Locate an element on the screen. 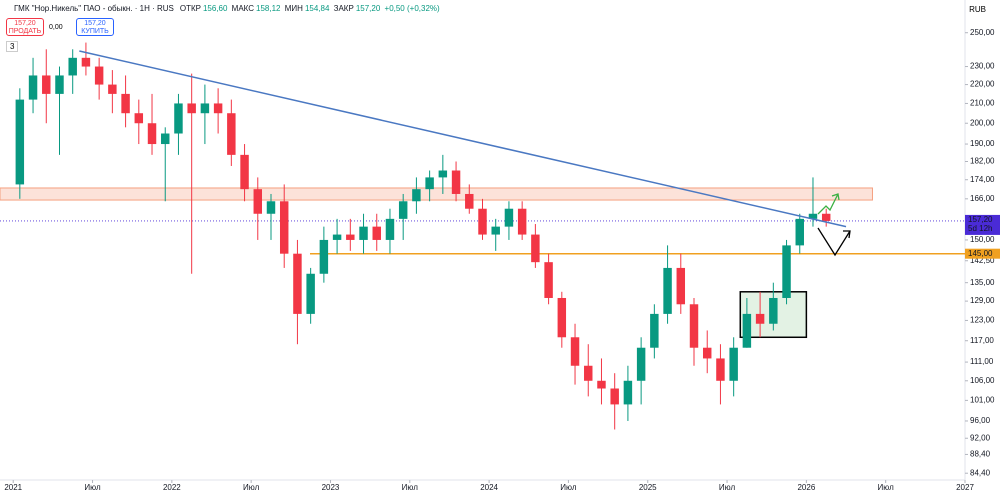  y-tick-label: 111,00 is located at coordinates (982, 361).